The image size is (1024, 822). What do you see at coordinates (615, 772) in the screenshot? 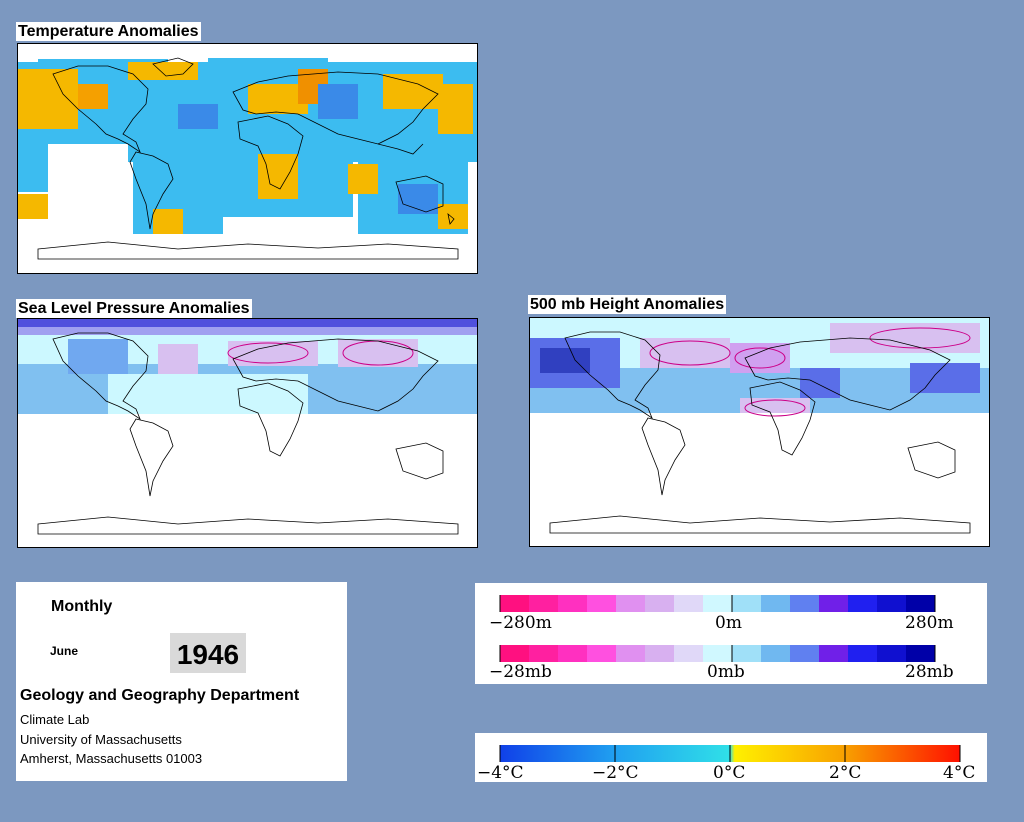
I see `temperature-legend-label: −2°C` at bounding box center [615, 772].